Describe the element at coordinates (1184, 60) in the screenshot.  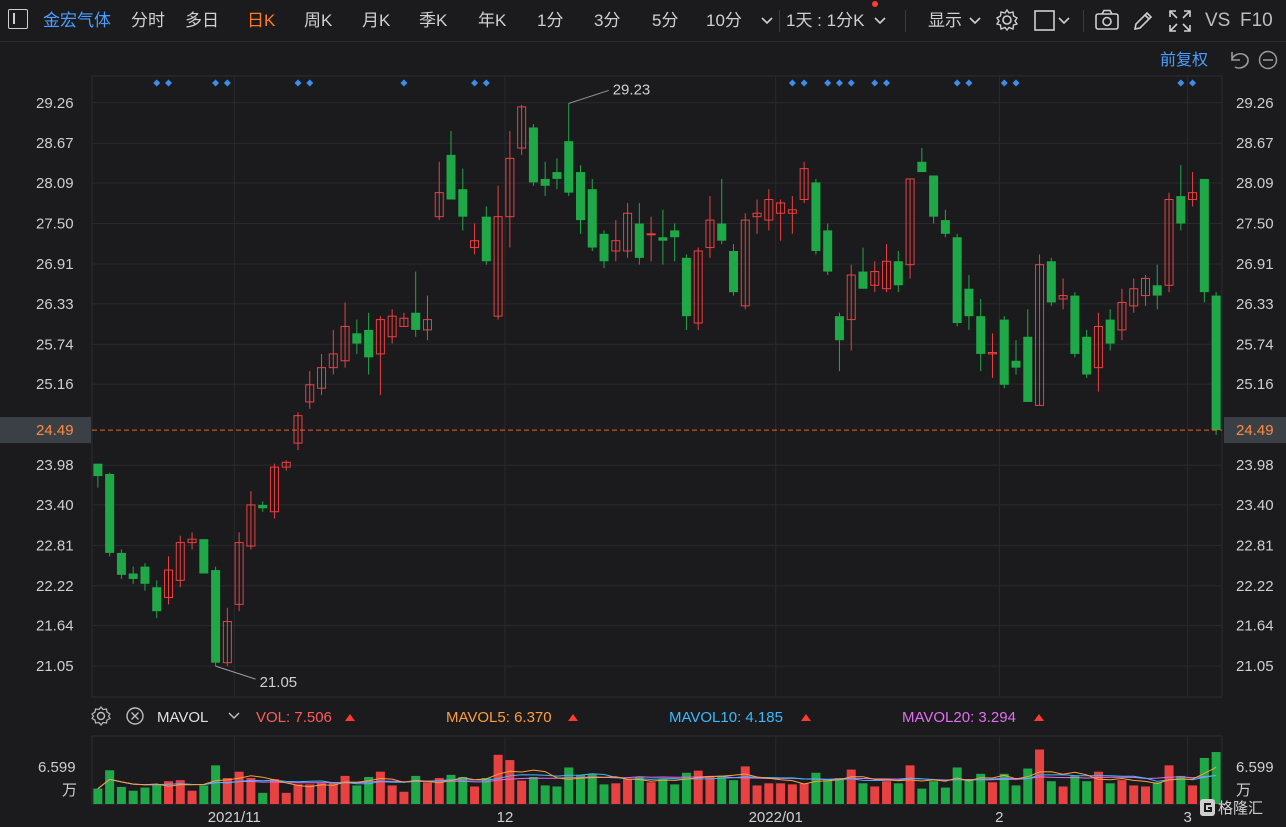
I see `adjust-mode-button: 前复权` at that location.